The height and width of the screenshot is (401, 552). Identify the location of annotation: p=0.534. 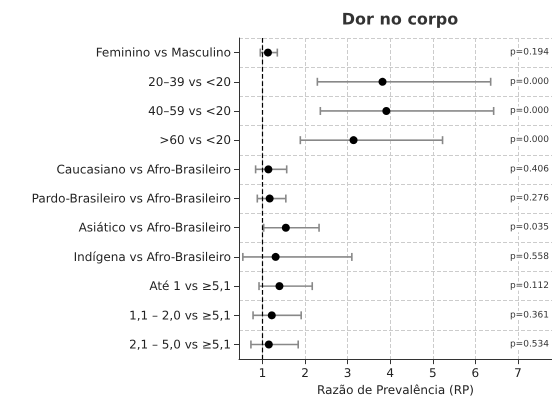
(530, 345).